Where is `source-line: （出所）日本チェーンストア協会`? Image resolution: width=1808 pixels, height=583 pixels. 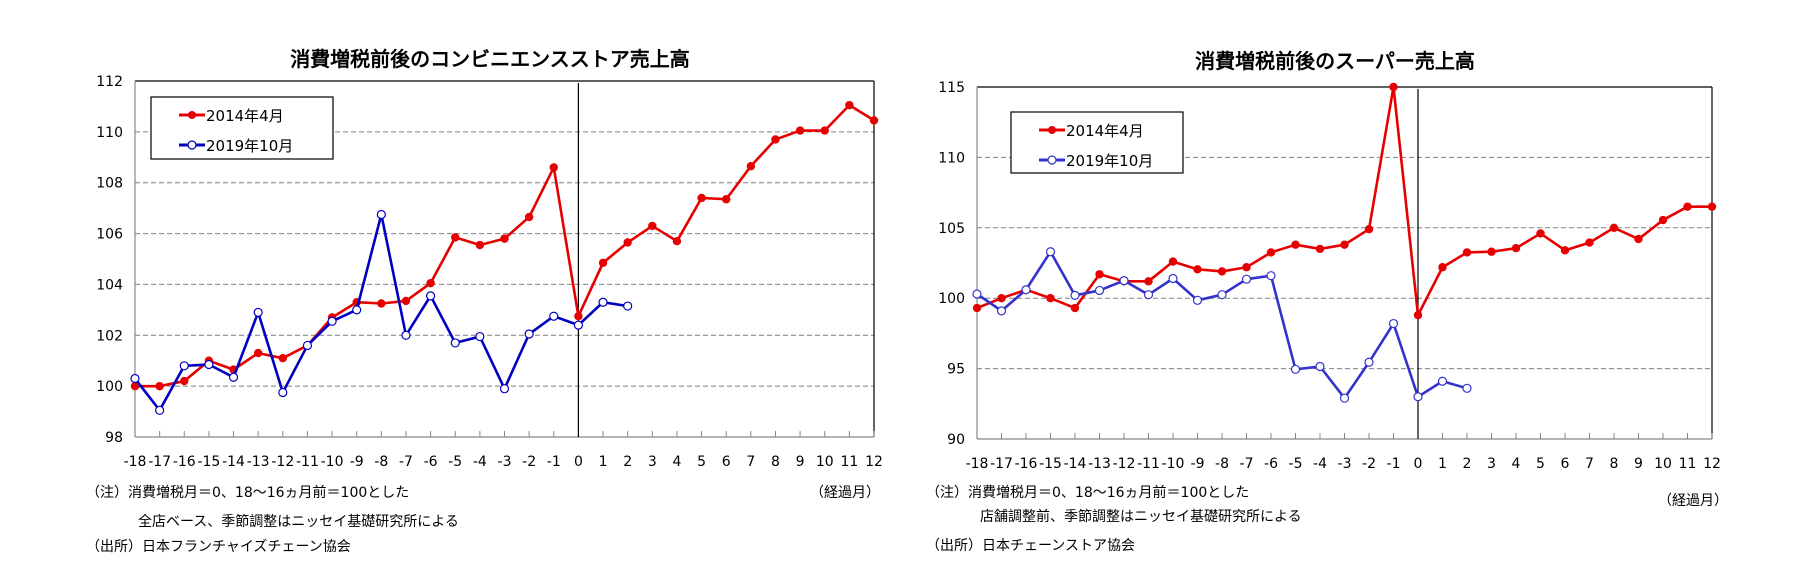
source-line: （出所）日本チェーンストア協会 is located at coordinates (1030, 546).